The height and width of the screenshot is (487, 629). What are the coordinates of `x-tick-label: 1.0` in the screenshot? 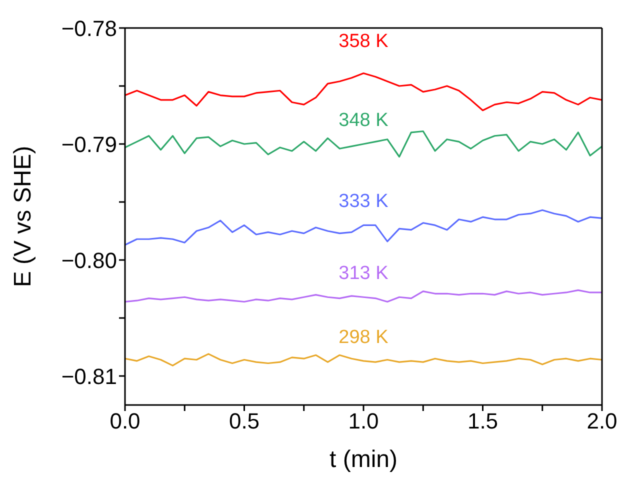 It's located at (363, 421).